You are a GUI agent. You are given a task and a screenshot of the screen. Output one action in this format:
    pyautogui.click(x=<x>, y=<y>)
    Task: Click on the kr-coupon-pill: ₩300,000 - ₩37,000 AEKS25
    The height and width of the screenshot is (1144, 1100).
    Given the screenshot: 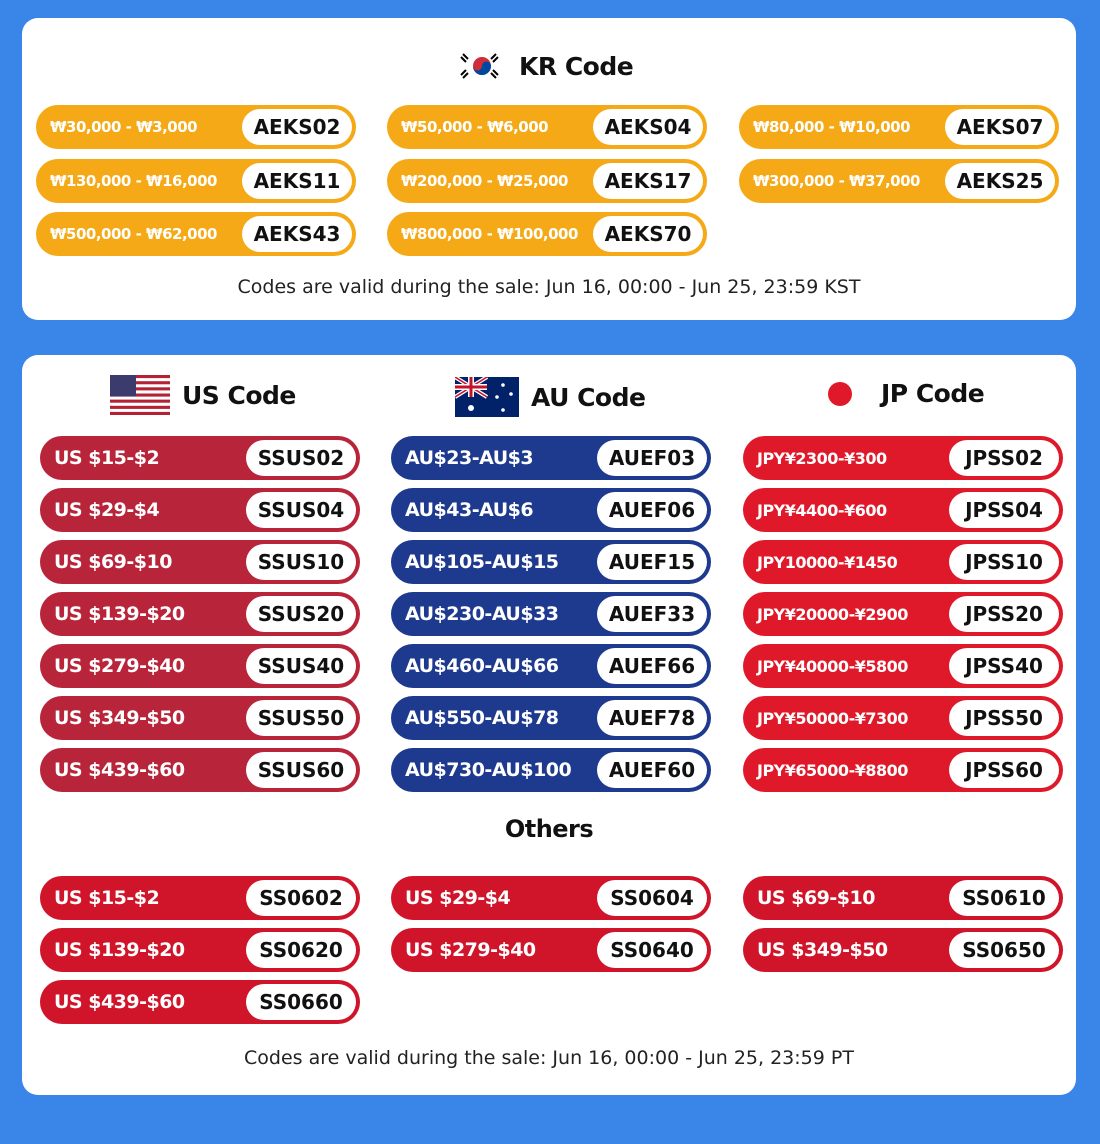 What is the action you would take?
    pyautogui.click(x=899, y=180)
    